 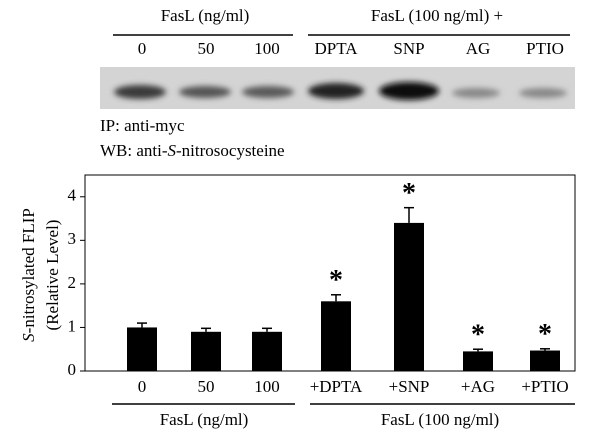 What do you see at coordinates (72, 325) in the screenshot?
I see `y-tick-label: 1` at bounding box center [72, 325].